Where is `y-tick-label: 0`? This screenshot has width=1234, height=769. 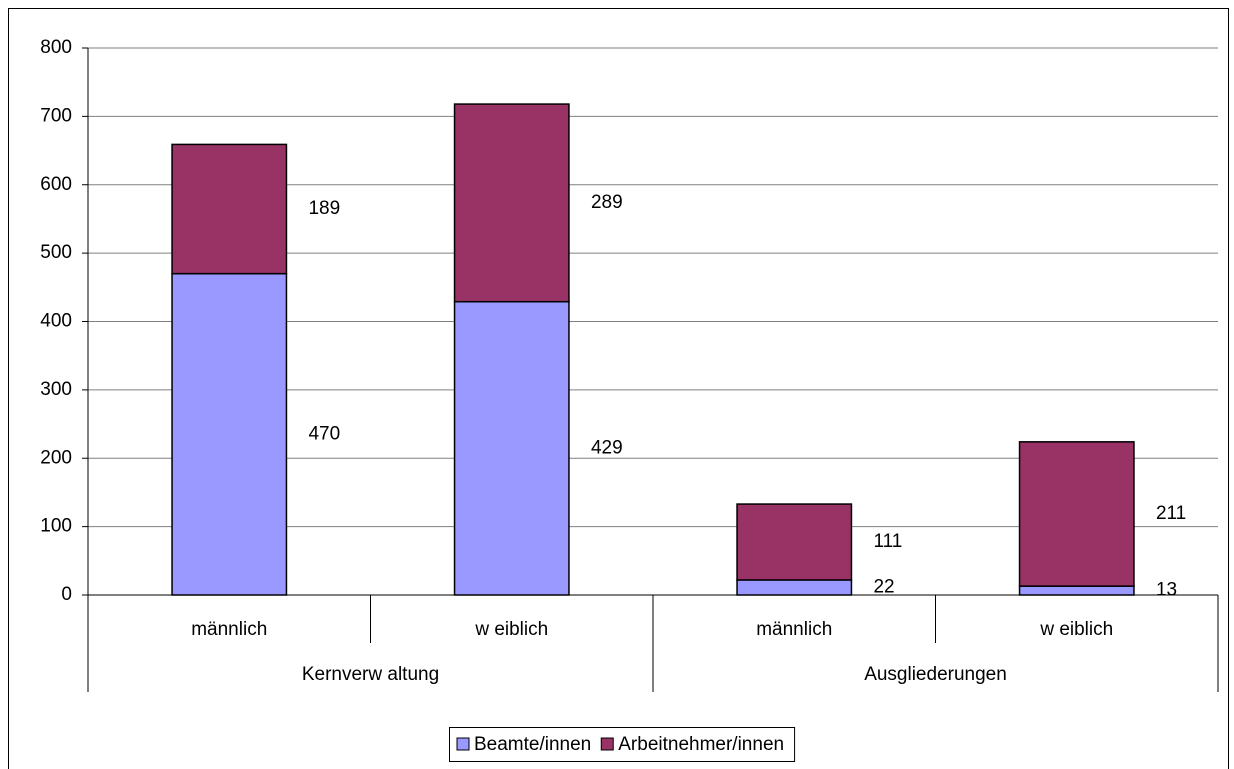
y-tick-label: 0 is located at coordinates (66, 594).